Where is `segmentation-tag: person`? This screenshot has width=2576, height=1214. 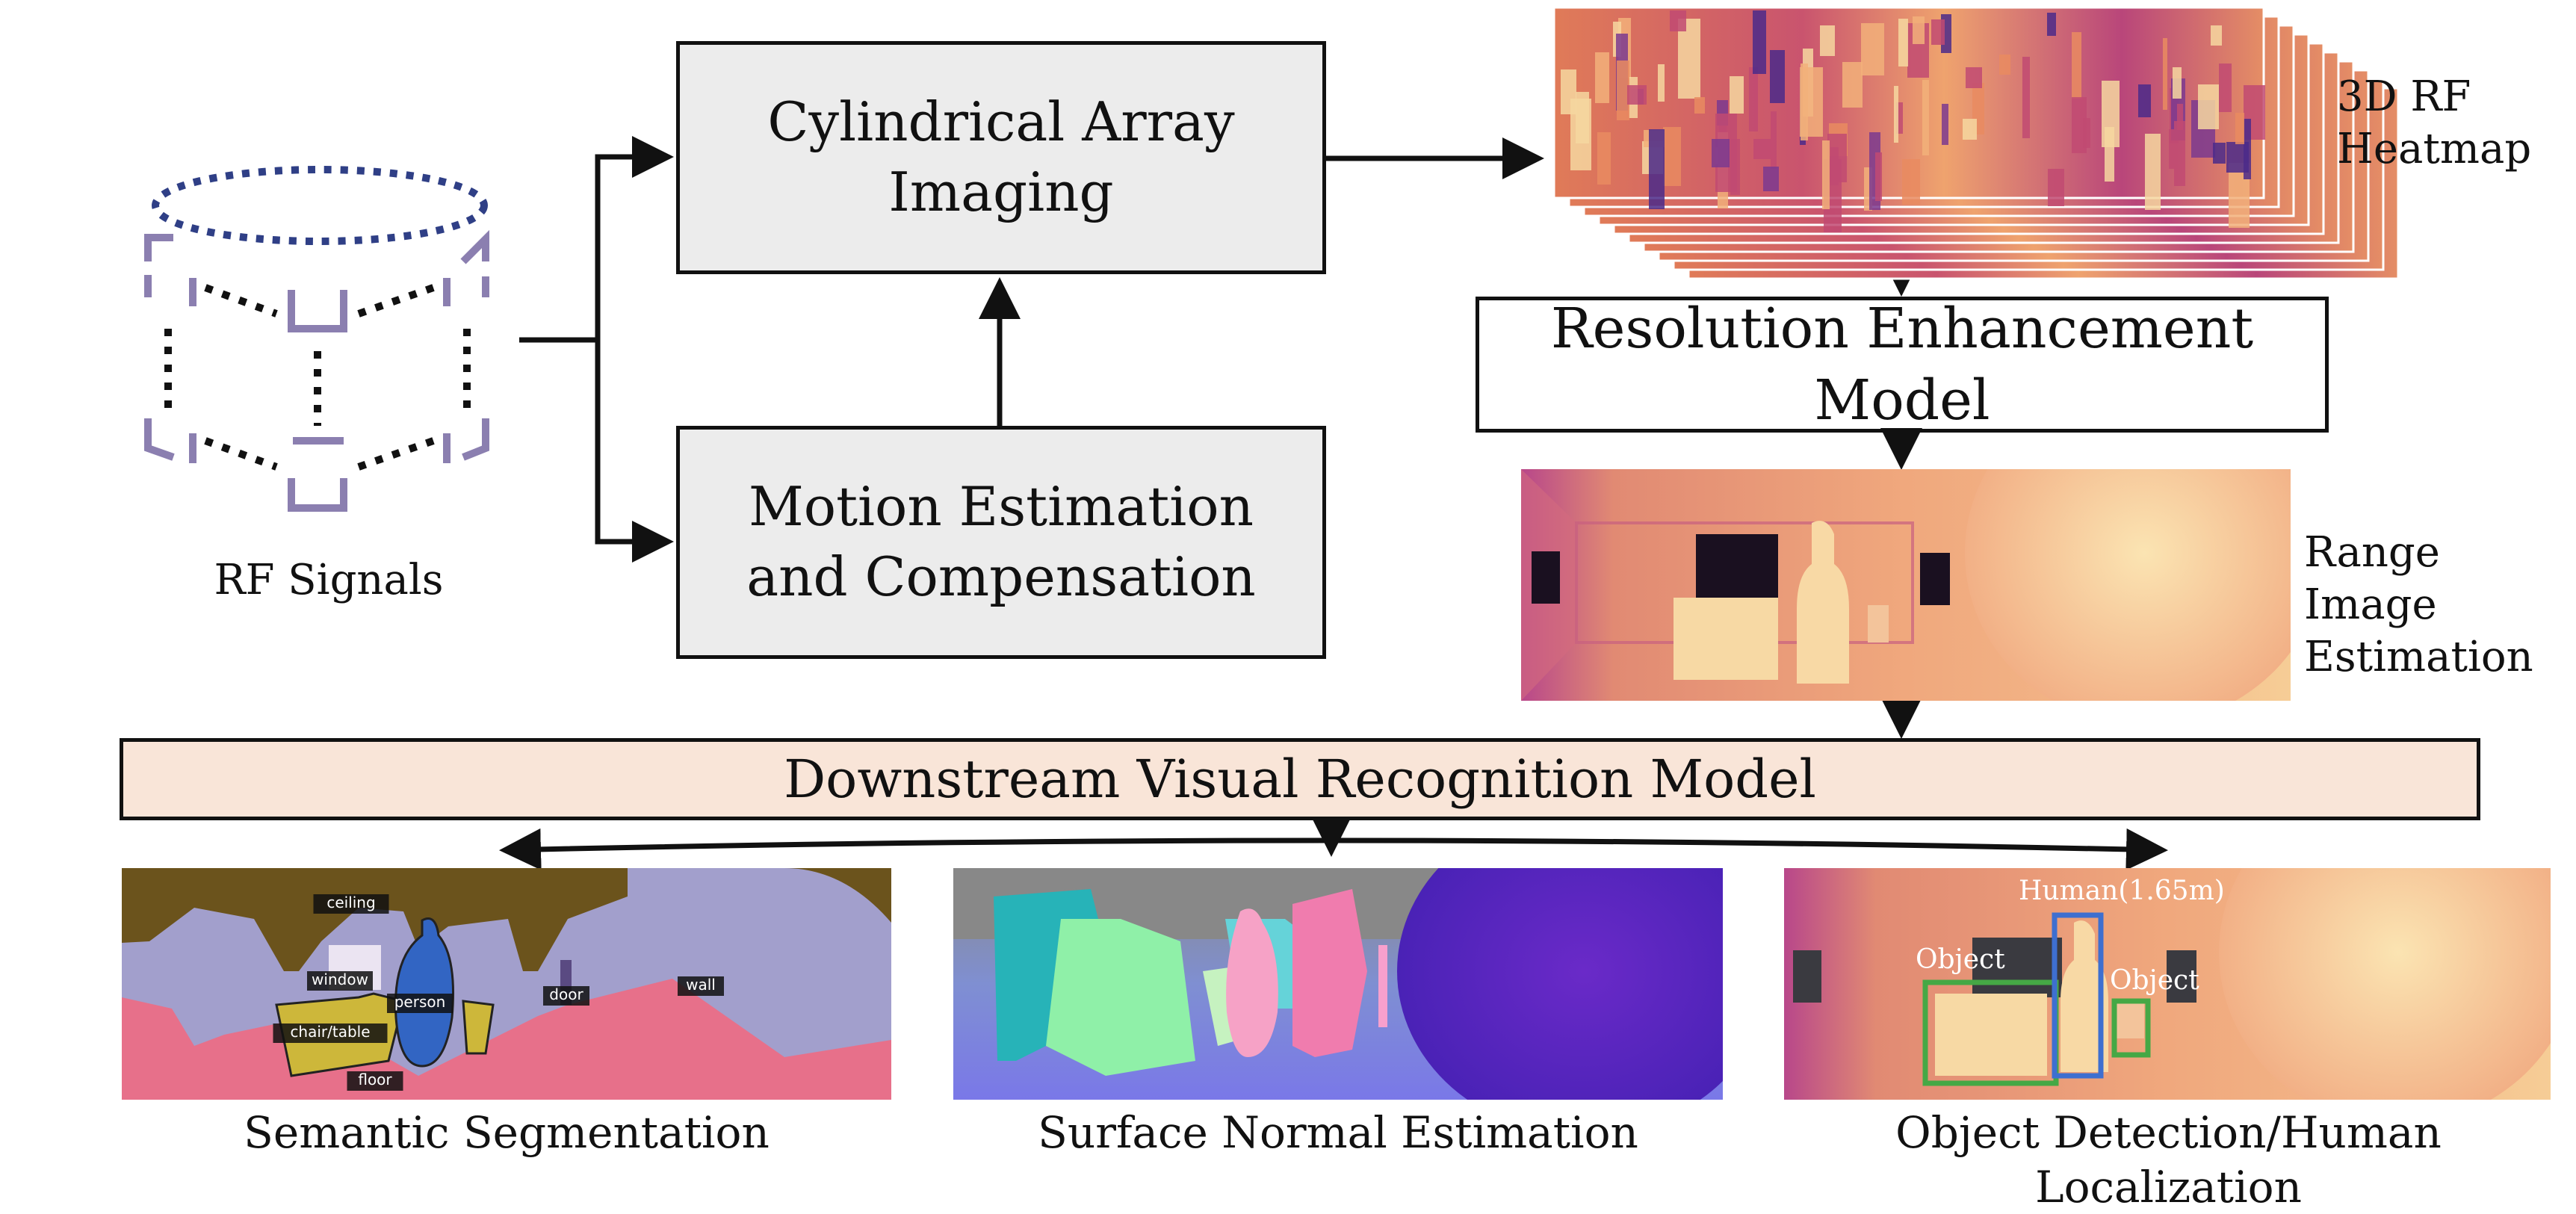
segmentation-tag: person is located at coordinates (420, 1002).